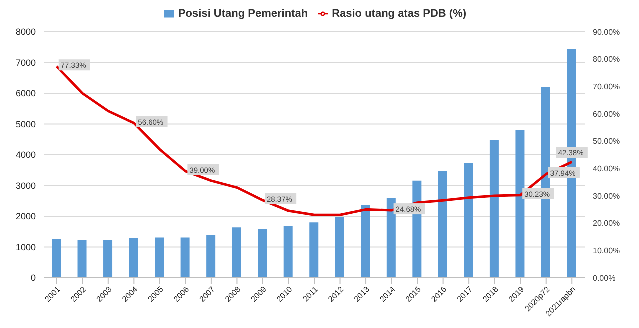 Image resolution: width=639 pixels, height=328 pixels. Describe the element at coordinates (26, 155) in the screenshot. I see `y-tick-label: 4000` at that location.